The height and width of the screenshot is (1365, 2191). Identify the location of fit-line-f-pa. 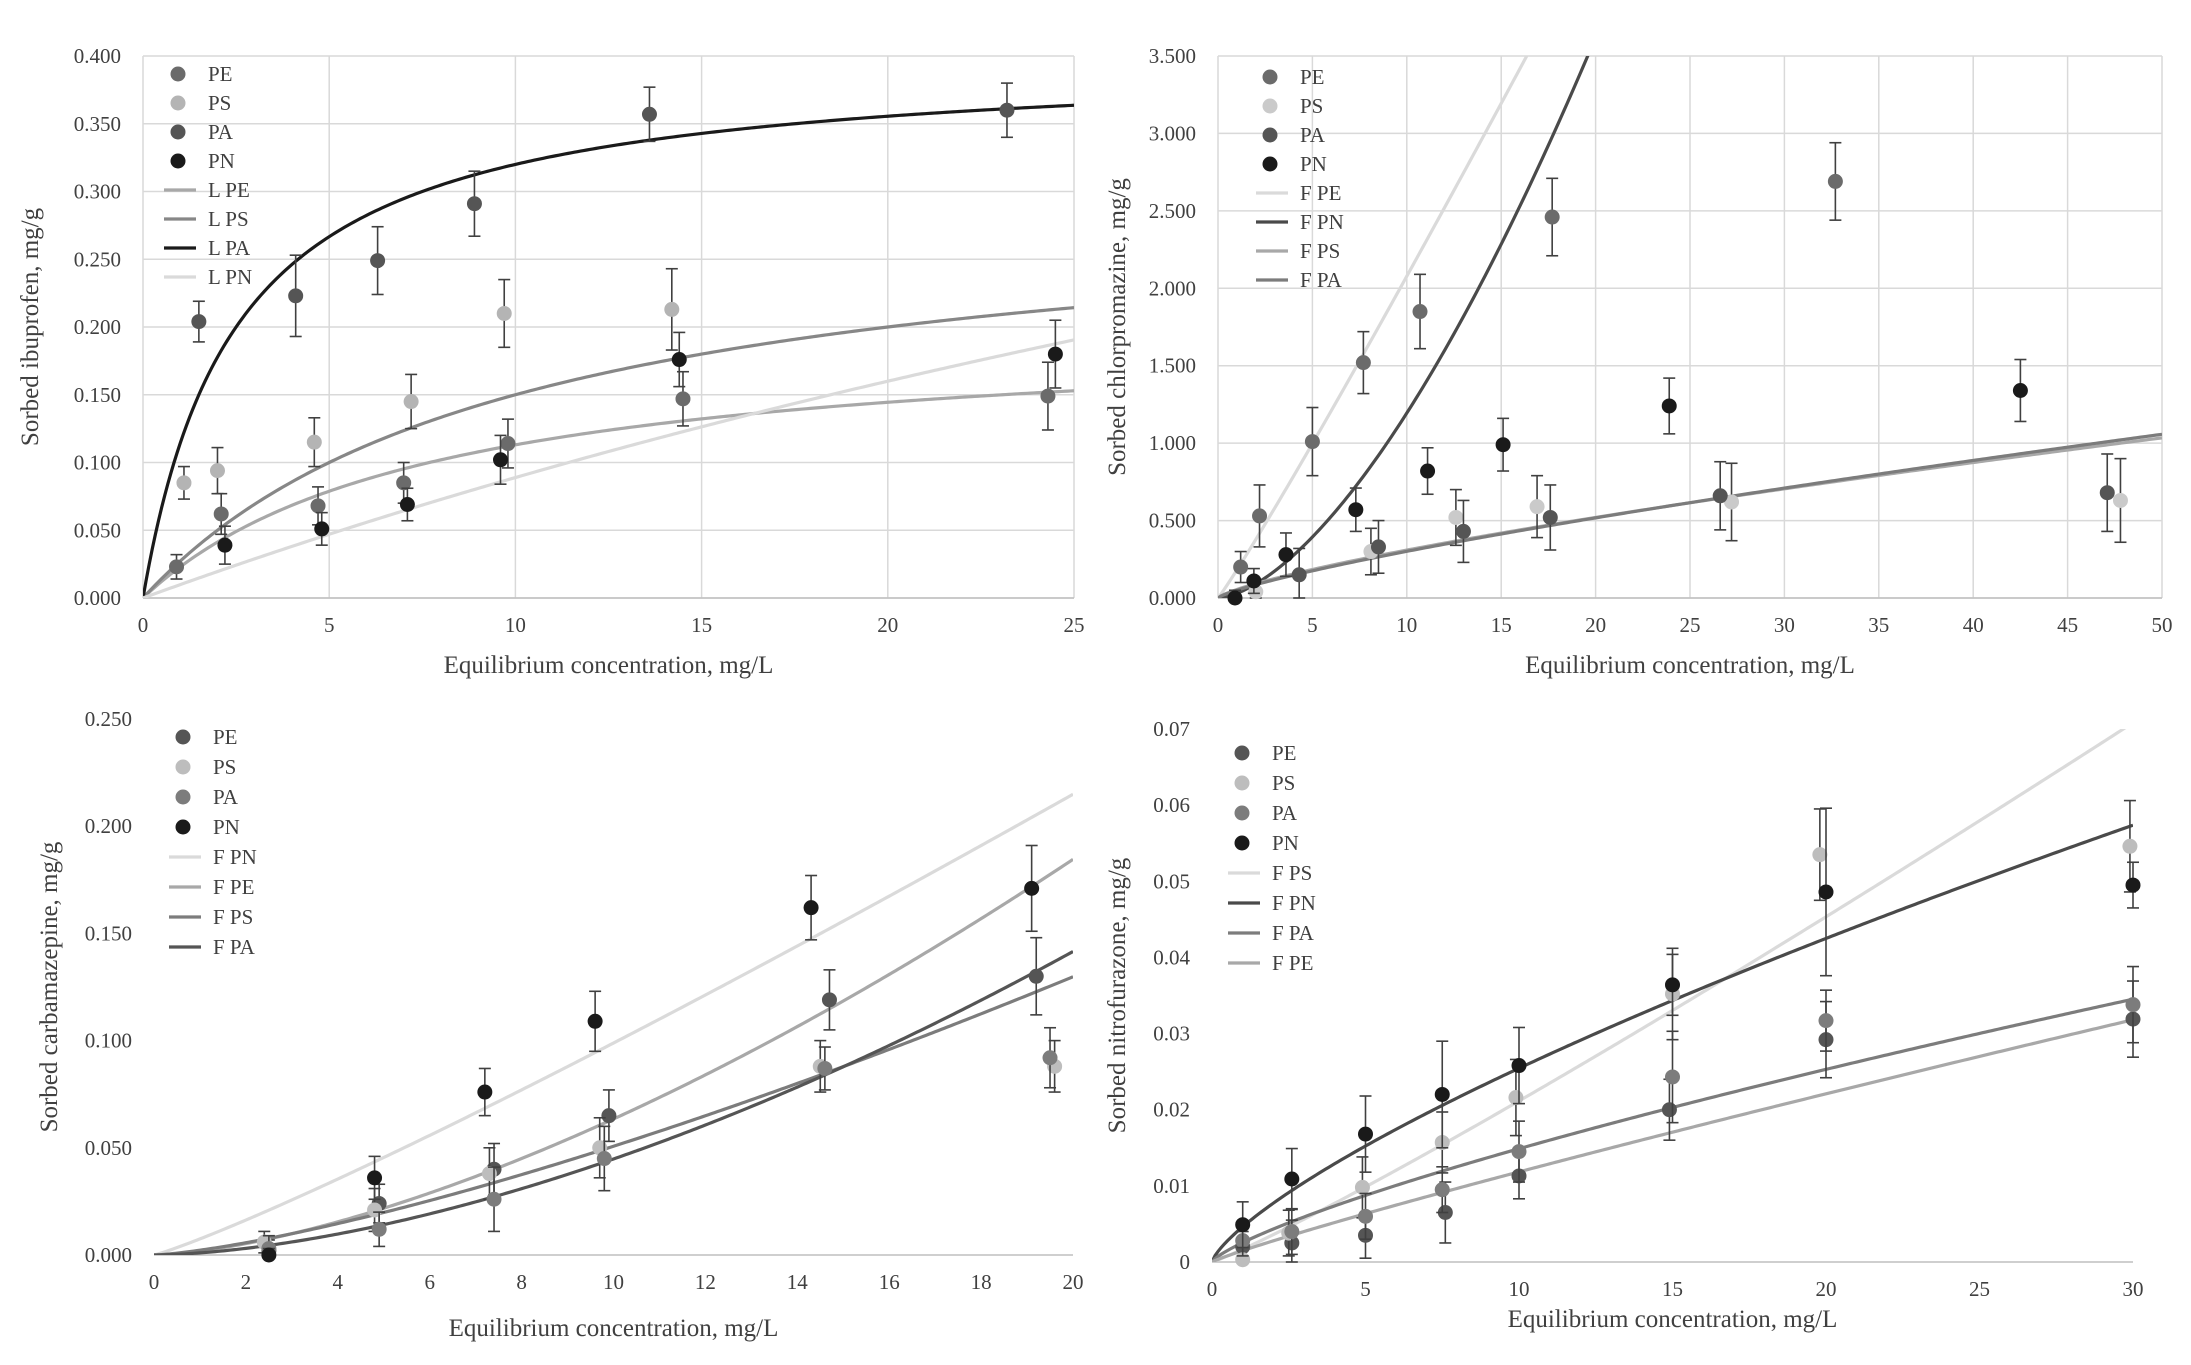
(613, 1102).